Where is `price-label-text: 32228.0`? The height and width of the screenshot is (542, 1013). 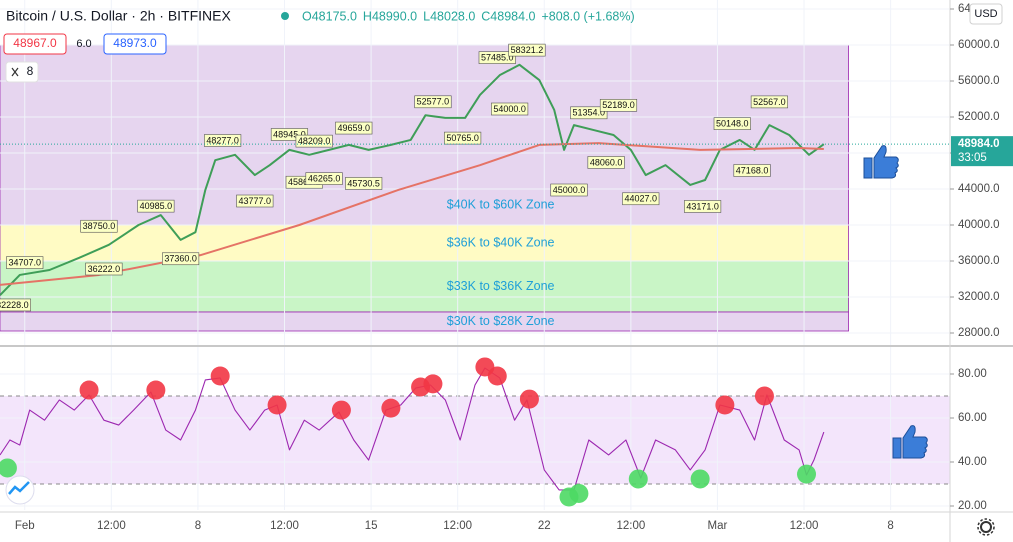
price-label-text: 32228.0 is located at coordinates (14, 305).